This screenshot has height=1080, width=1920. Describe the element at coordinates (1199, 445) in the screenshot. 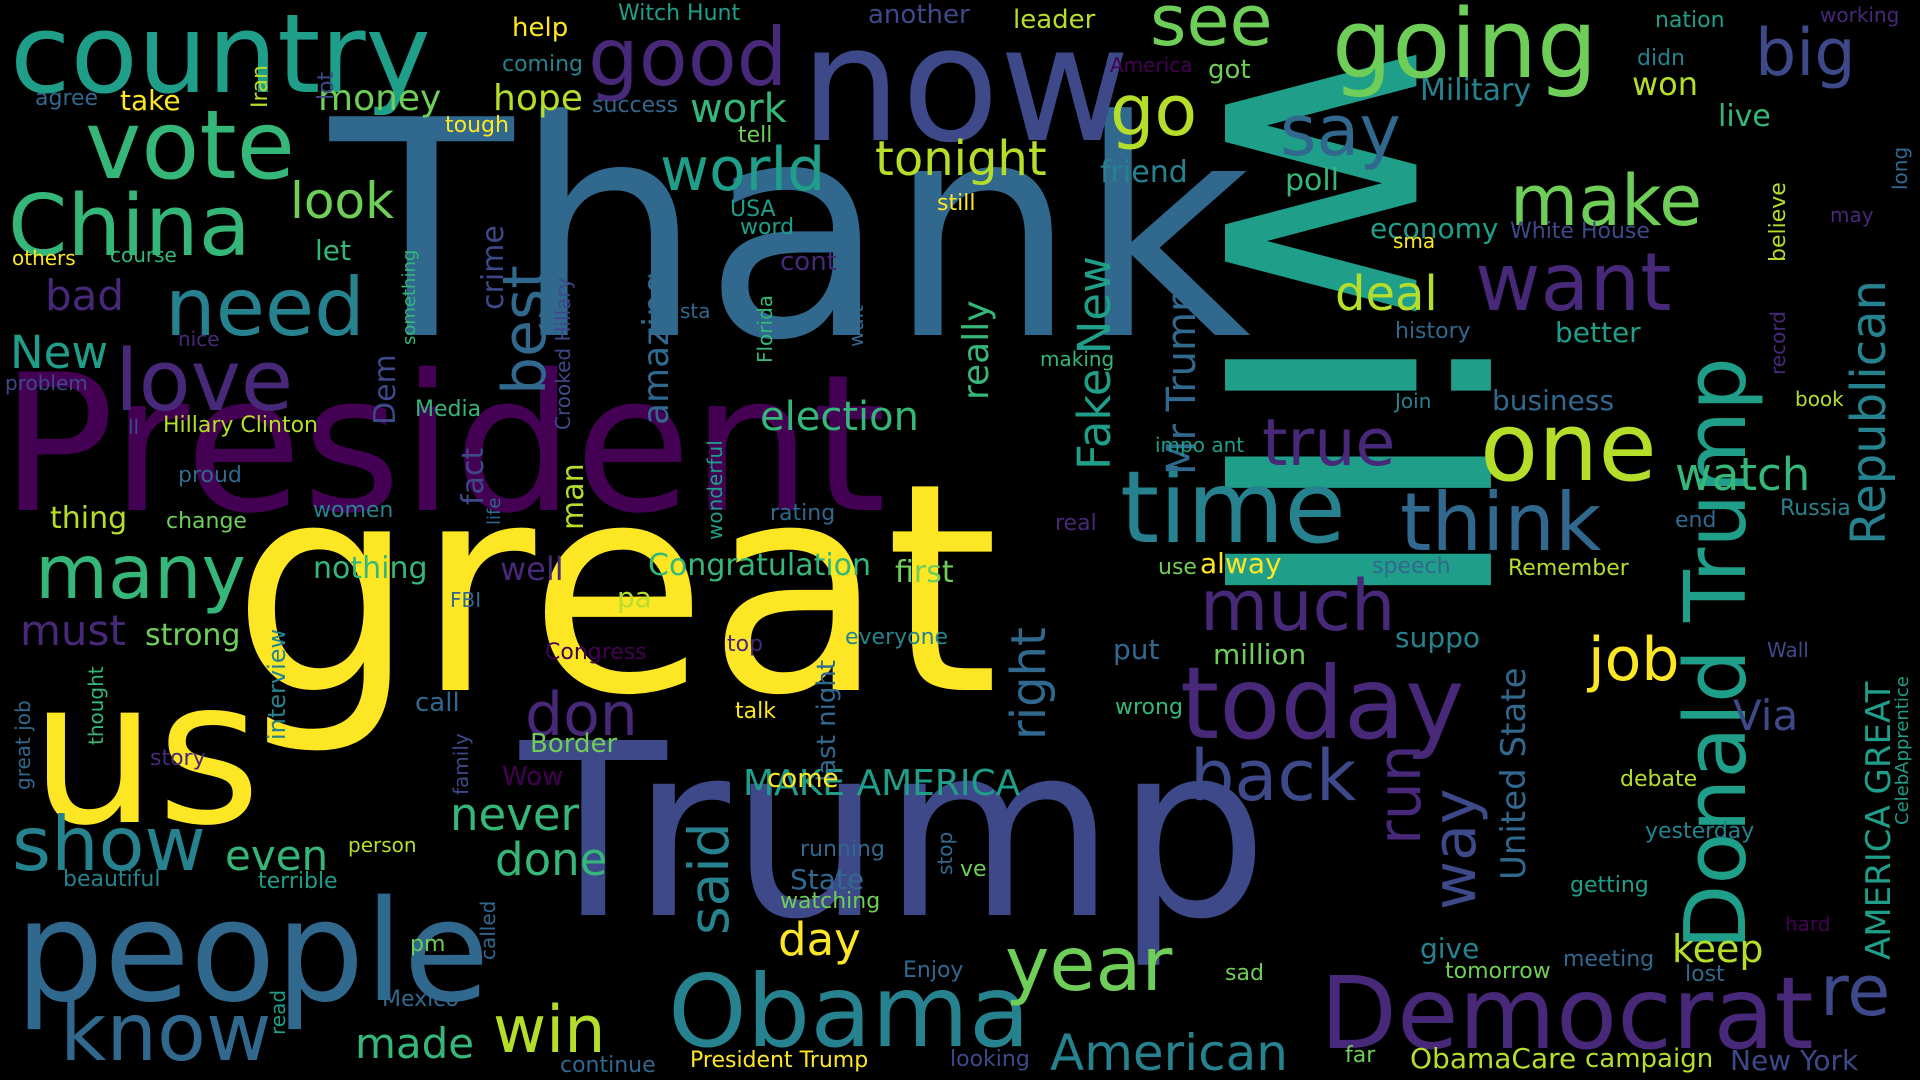

I see `word-impo-ant: impo ant` at that location.